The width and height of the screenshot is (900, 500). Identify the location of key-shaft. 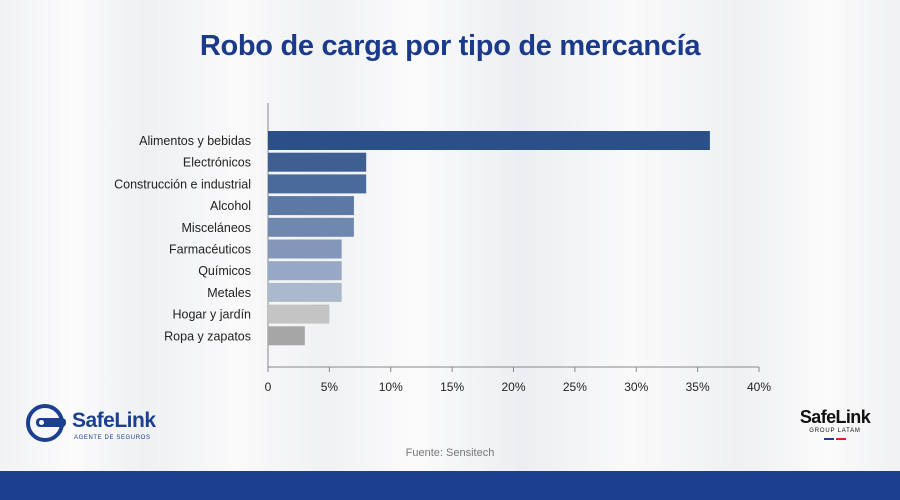
(51, 422).